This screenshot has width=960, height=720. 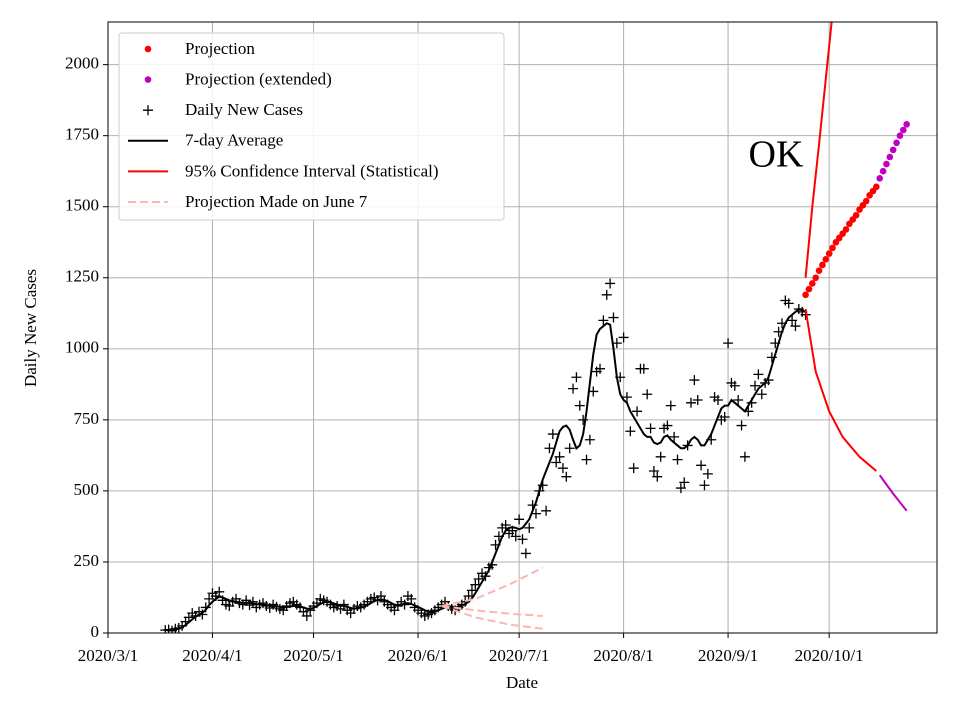 I want to click on y-tick-label: 1500, so click(x=82, y=205).